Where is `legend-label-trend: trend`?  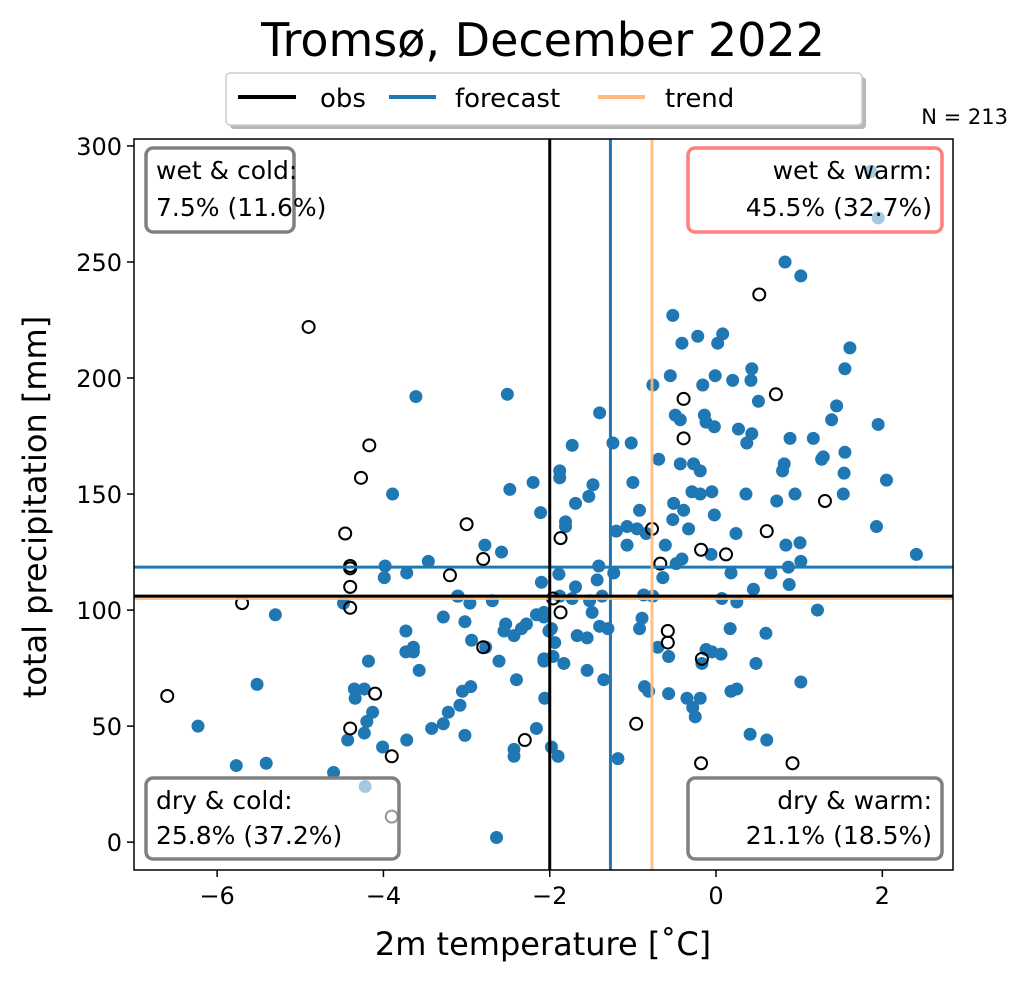
legend-label-trend: trend is located at coordinates (699, 99).